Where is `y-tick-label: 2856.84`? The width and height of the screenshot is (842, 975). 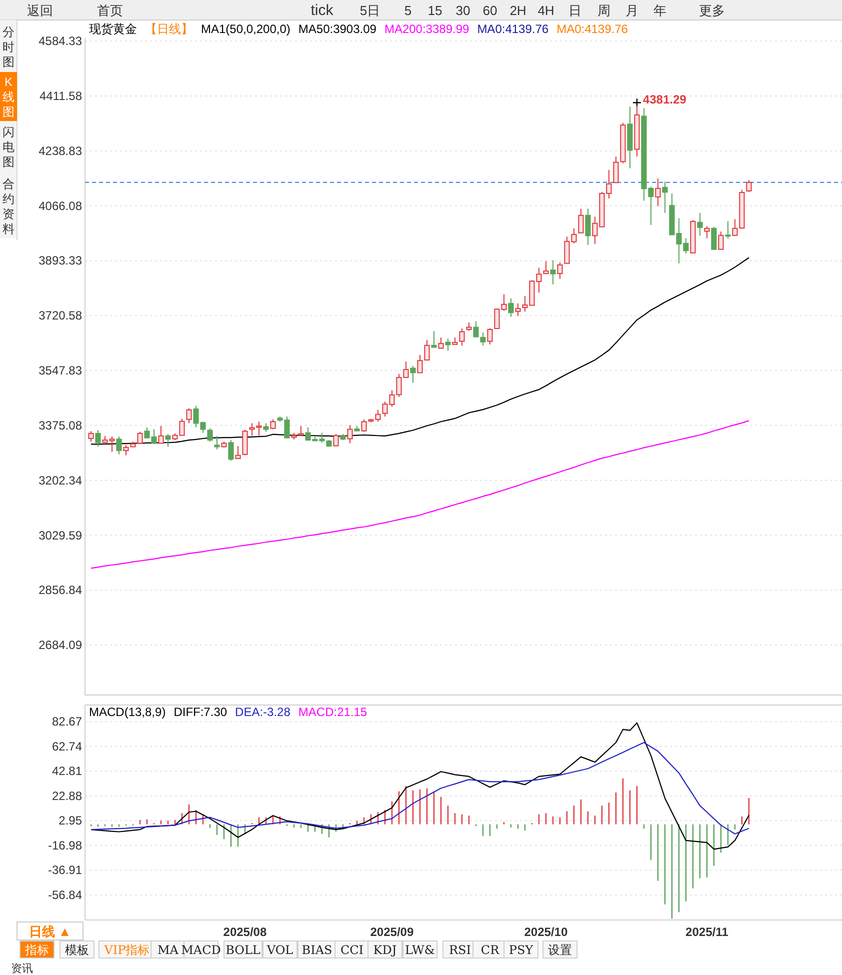 y-tick-label: 2856.84 is located at coordinates (60, 590).